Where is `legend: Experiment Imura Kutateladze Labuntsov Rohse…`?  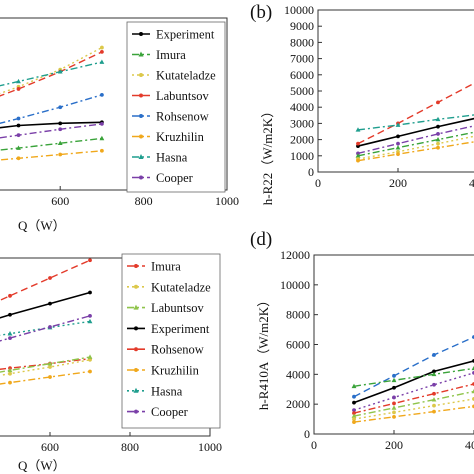 legend: Experiment Imura Kutateladze Labuntsov Rohse… is located at coordinates (176, 107).